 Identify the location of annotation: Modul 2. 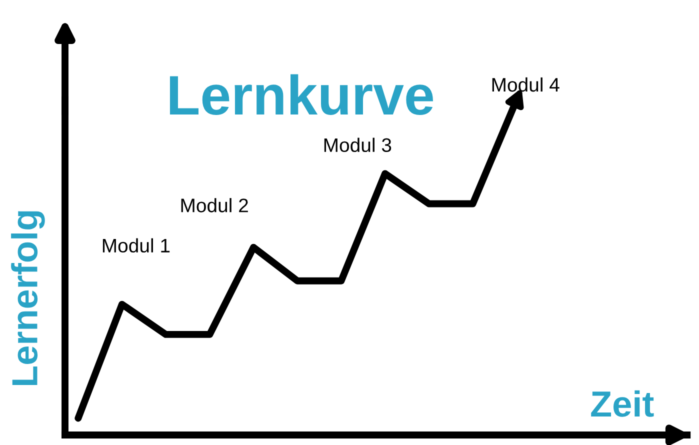
(214, 205).